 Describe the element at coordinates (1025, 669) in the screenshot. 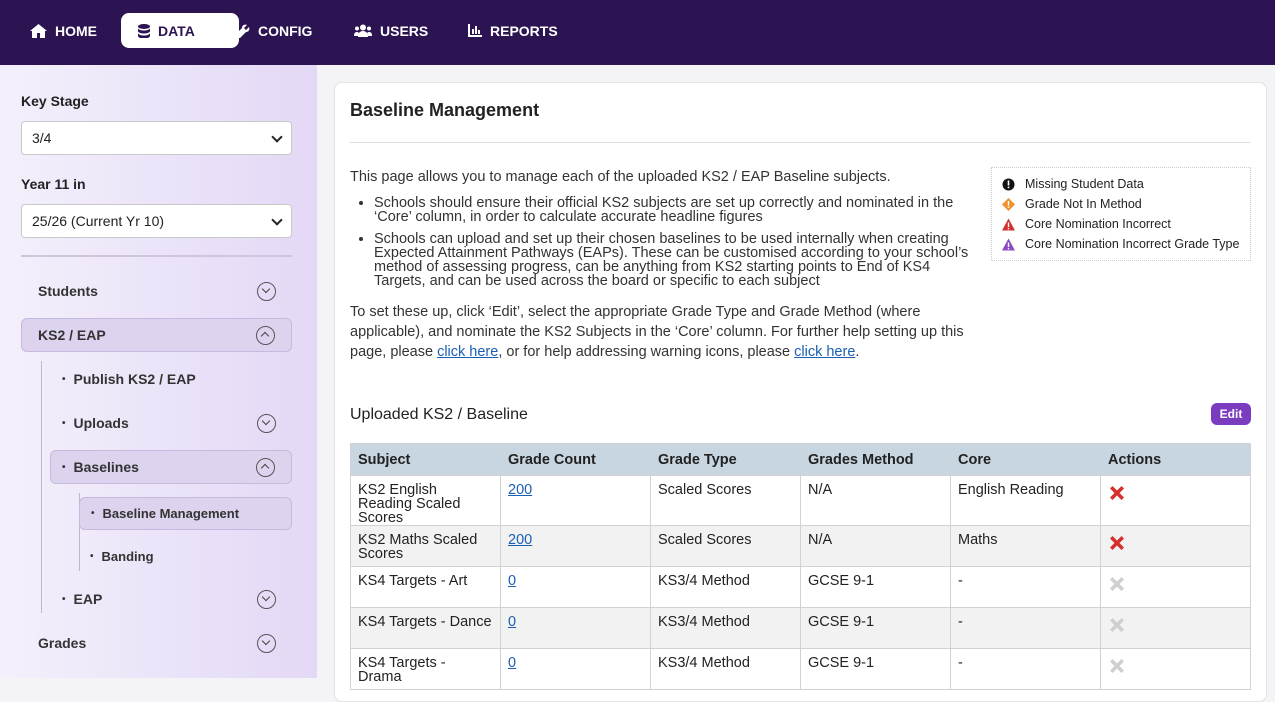

I see `table-cell: -` at that location.